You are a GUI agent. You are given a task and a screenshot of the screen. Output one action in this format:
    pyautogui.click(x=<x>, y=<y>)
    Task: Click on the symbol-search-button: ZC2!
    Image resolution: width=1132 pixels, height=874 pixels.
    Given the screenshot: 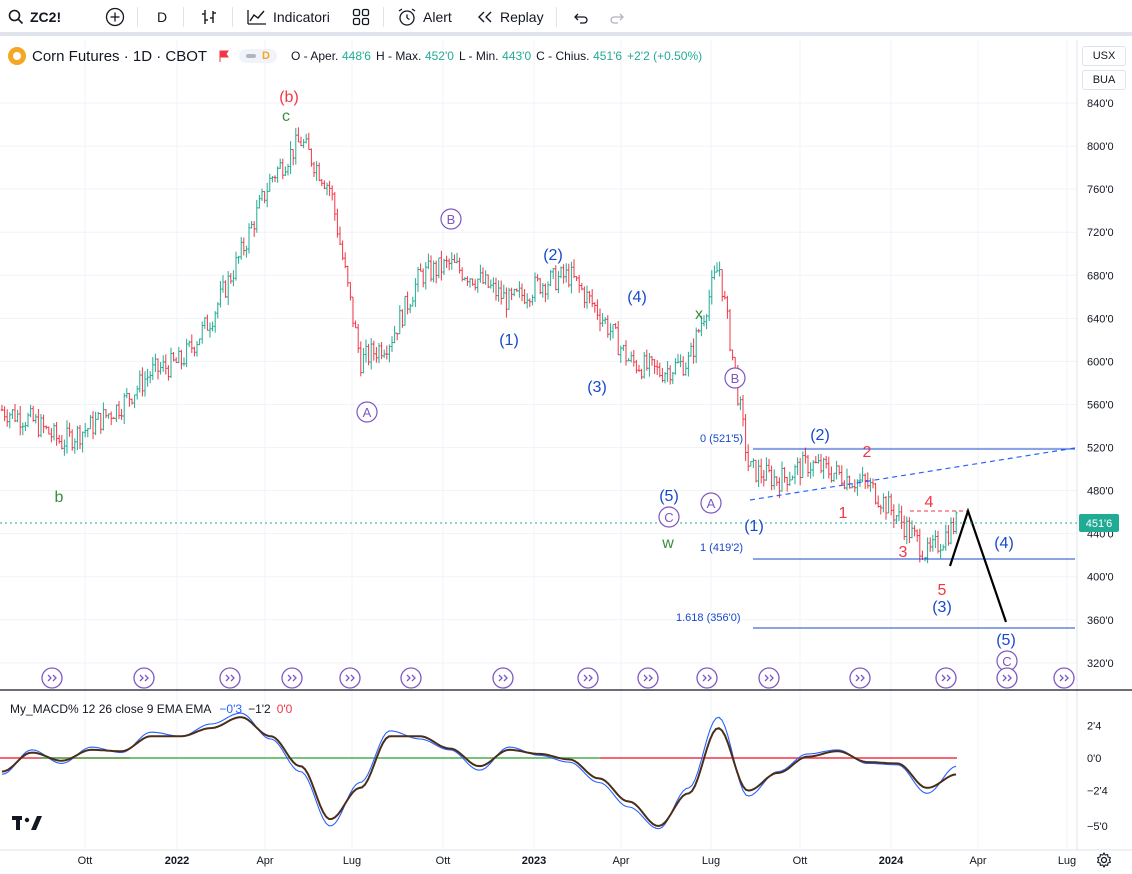 What is the action you would take?
    pyautogui.click(x=34, y=17)
    